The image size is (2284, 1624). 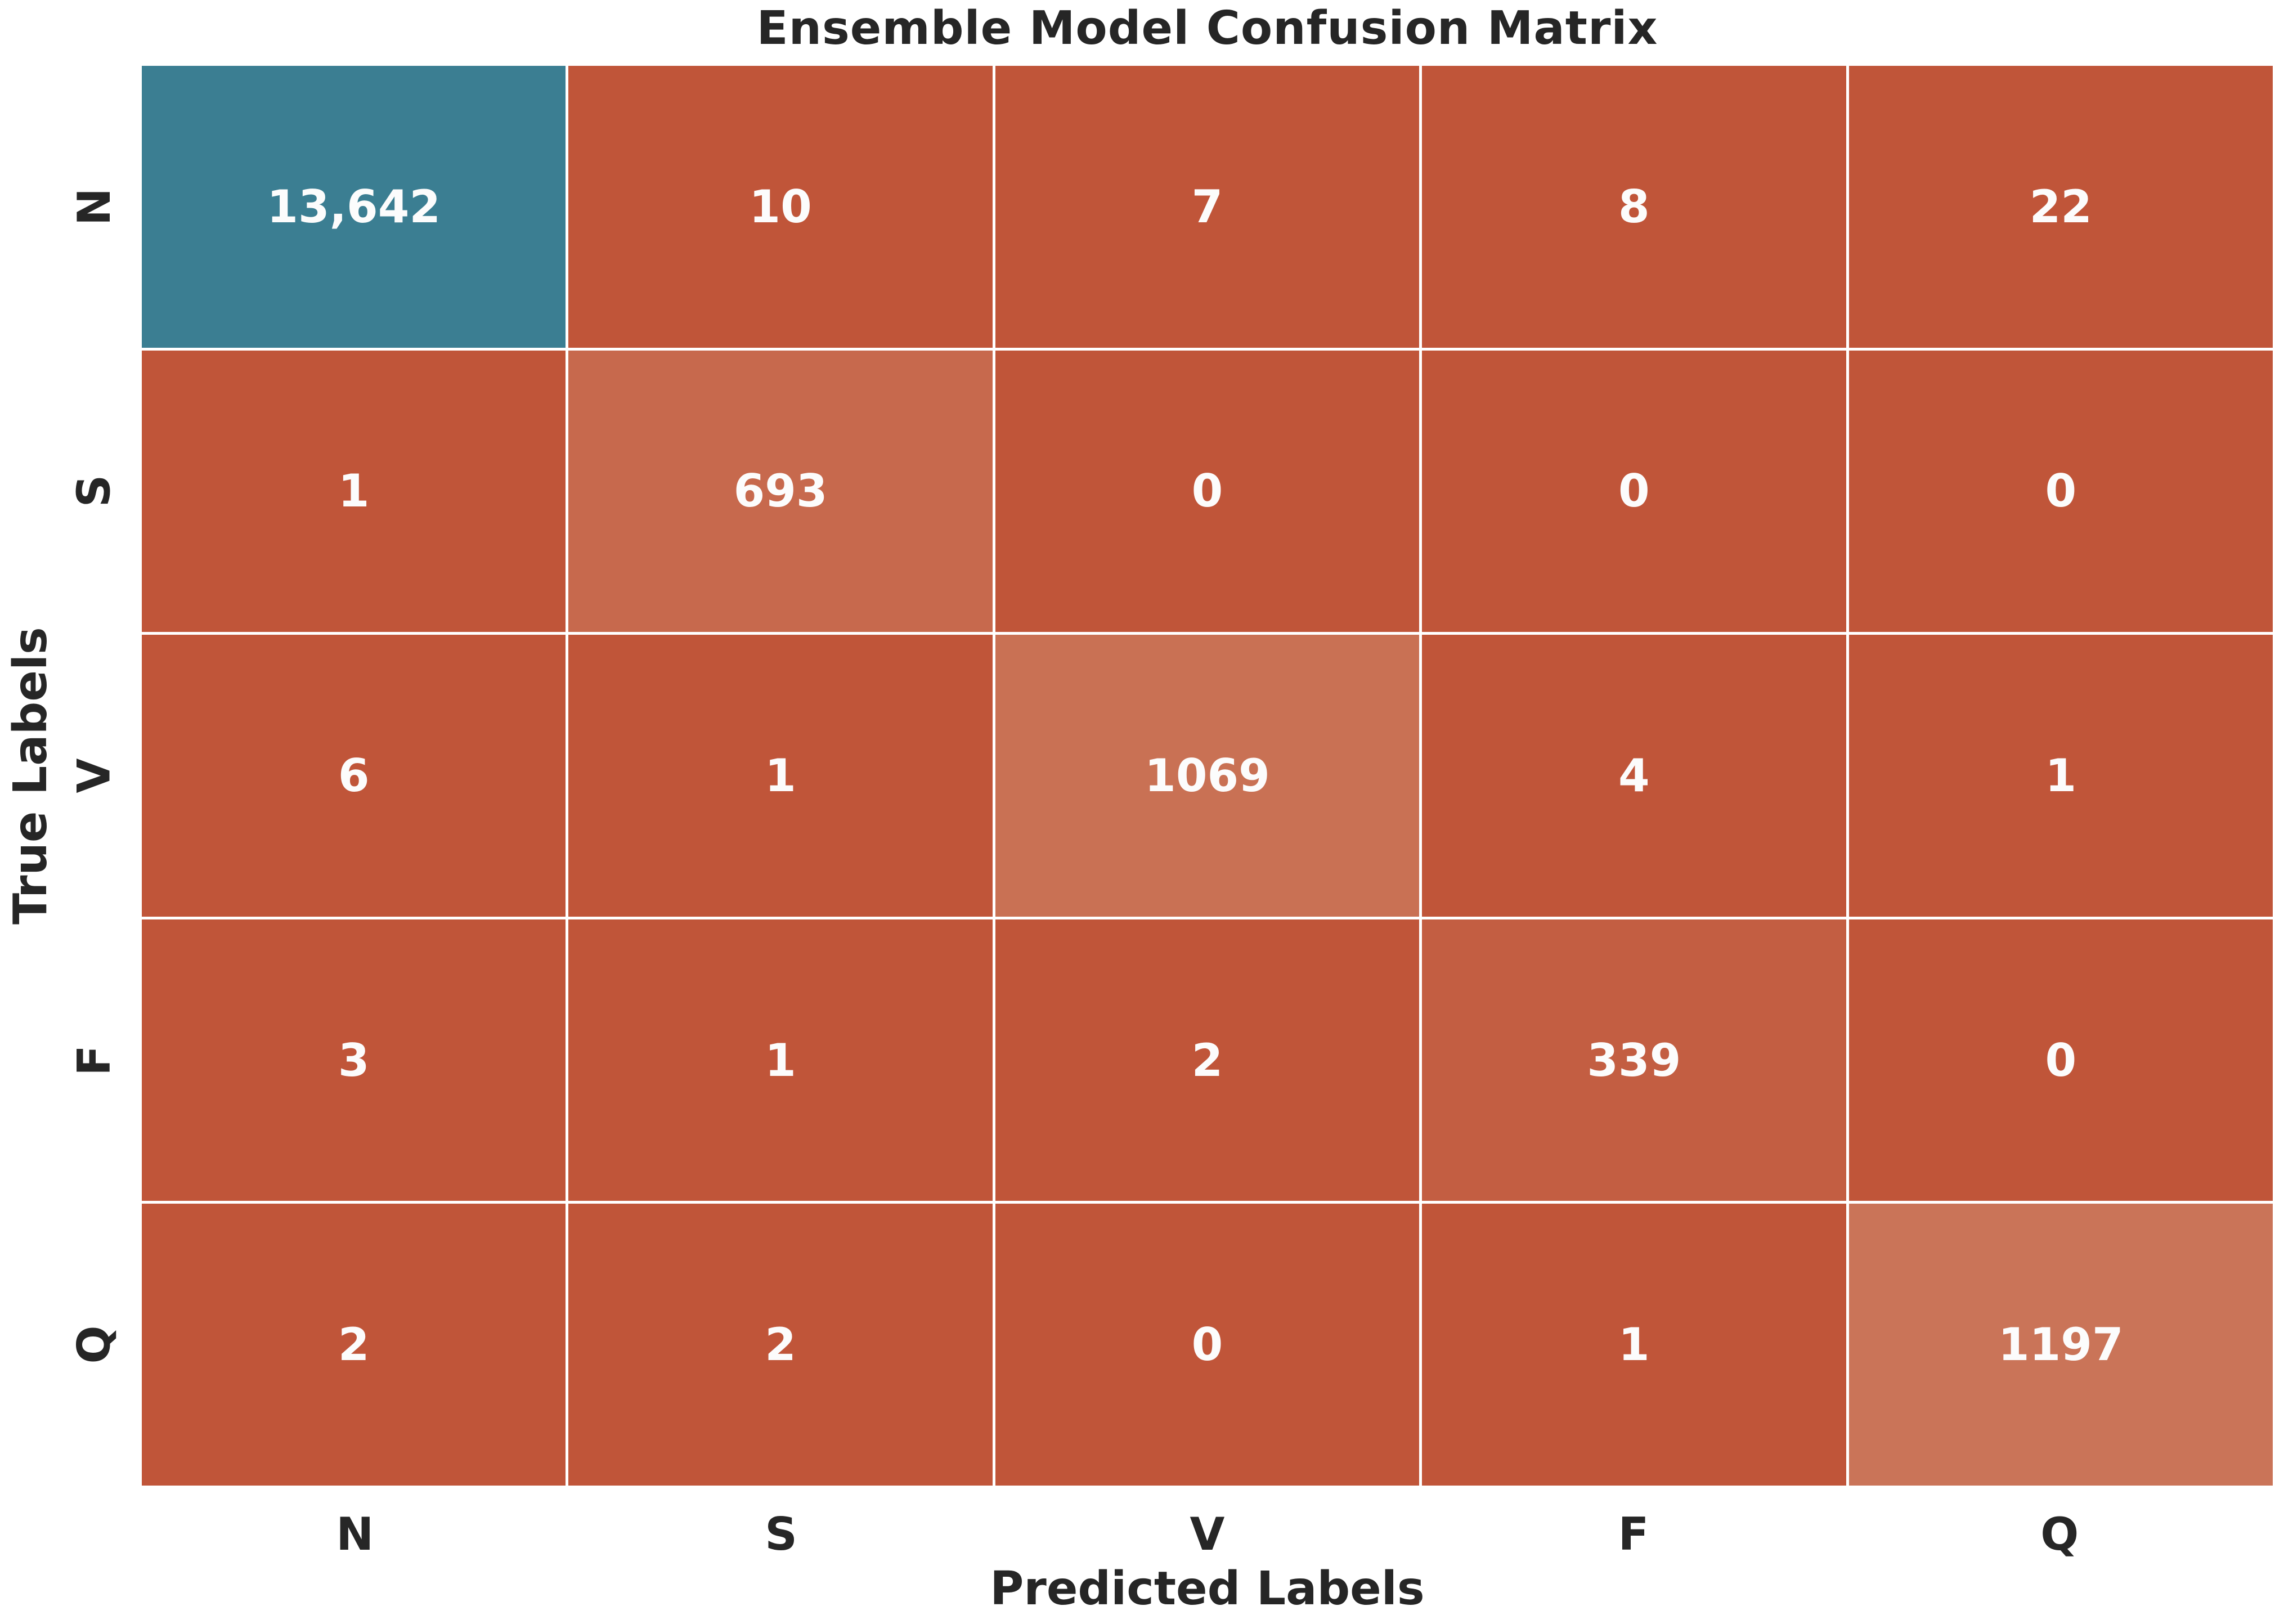 I want to click on cell-Q-V: 0, so click(x=1208, y=1345).